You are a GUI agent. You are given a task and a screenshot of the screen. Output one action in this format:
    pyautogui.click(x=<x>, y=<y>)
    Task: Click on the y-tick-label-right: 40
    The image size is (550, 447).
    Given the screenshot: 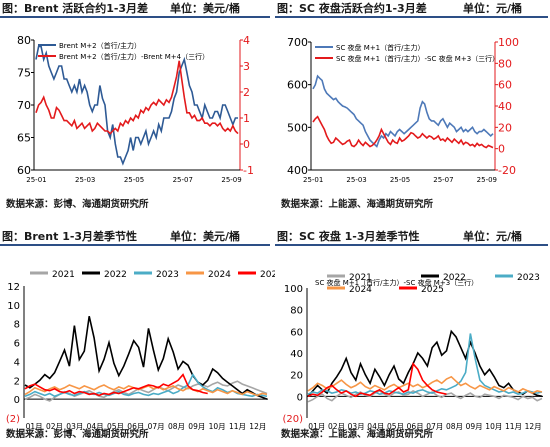 What is the action you would take?
    pyautogui.click(x=505, y=106)
    